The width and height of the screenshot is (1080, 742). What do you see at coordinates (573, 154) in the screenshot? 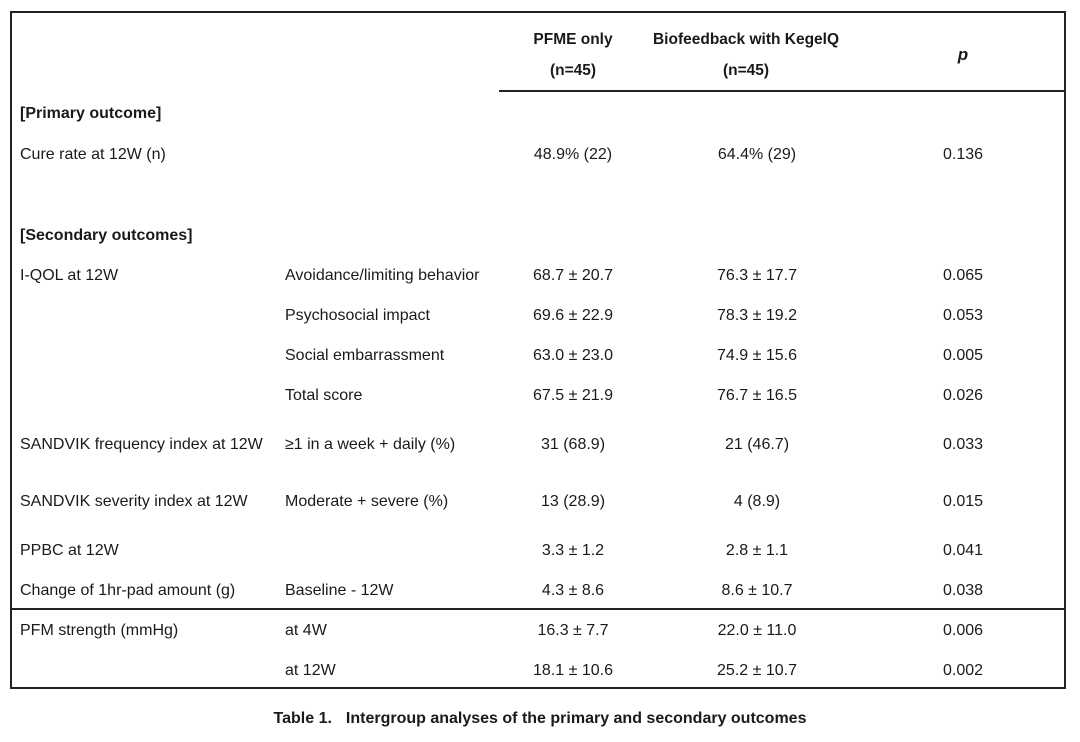
I see `row-pfme-value: 48.9% (22)` at bounding box center [573, 154].